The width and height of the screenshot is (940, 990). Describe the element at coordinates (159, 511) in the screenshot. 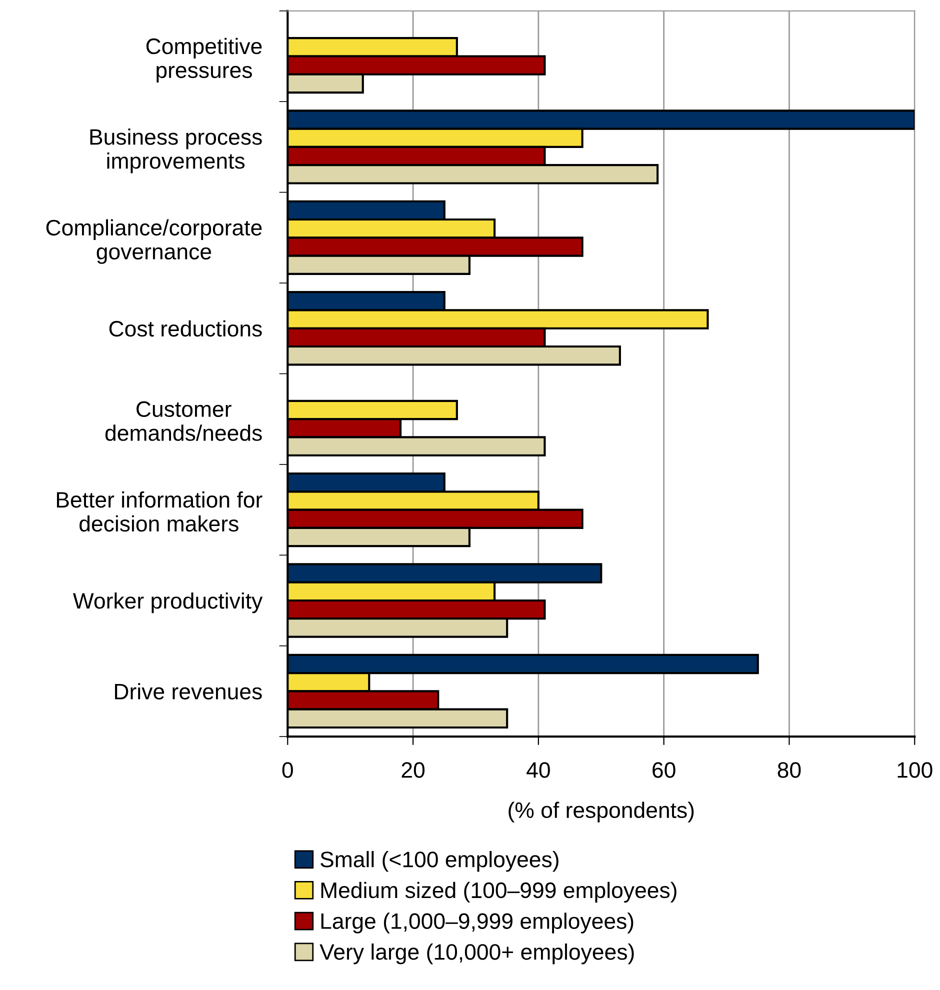

I see `y-tick-label: Better information for decision makers` at that location.